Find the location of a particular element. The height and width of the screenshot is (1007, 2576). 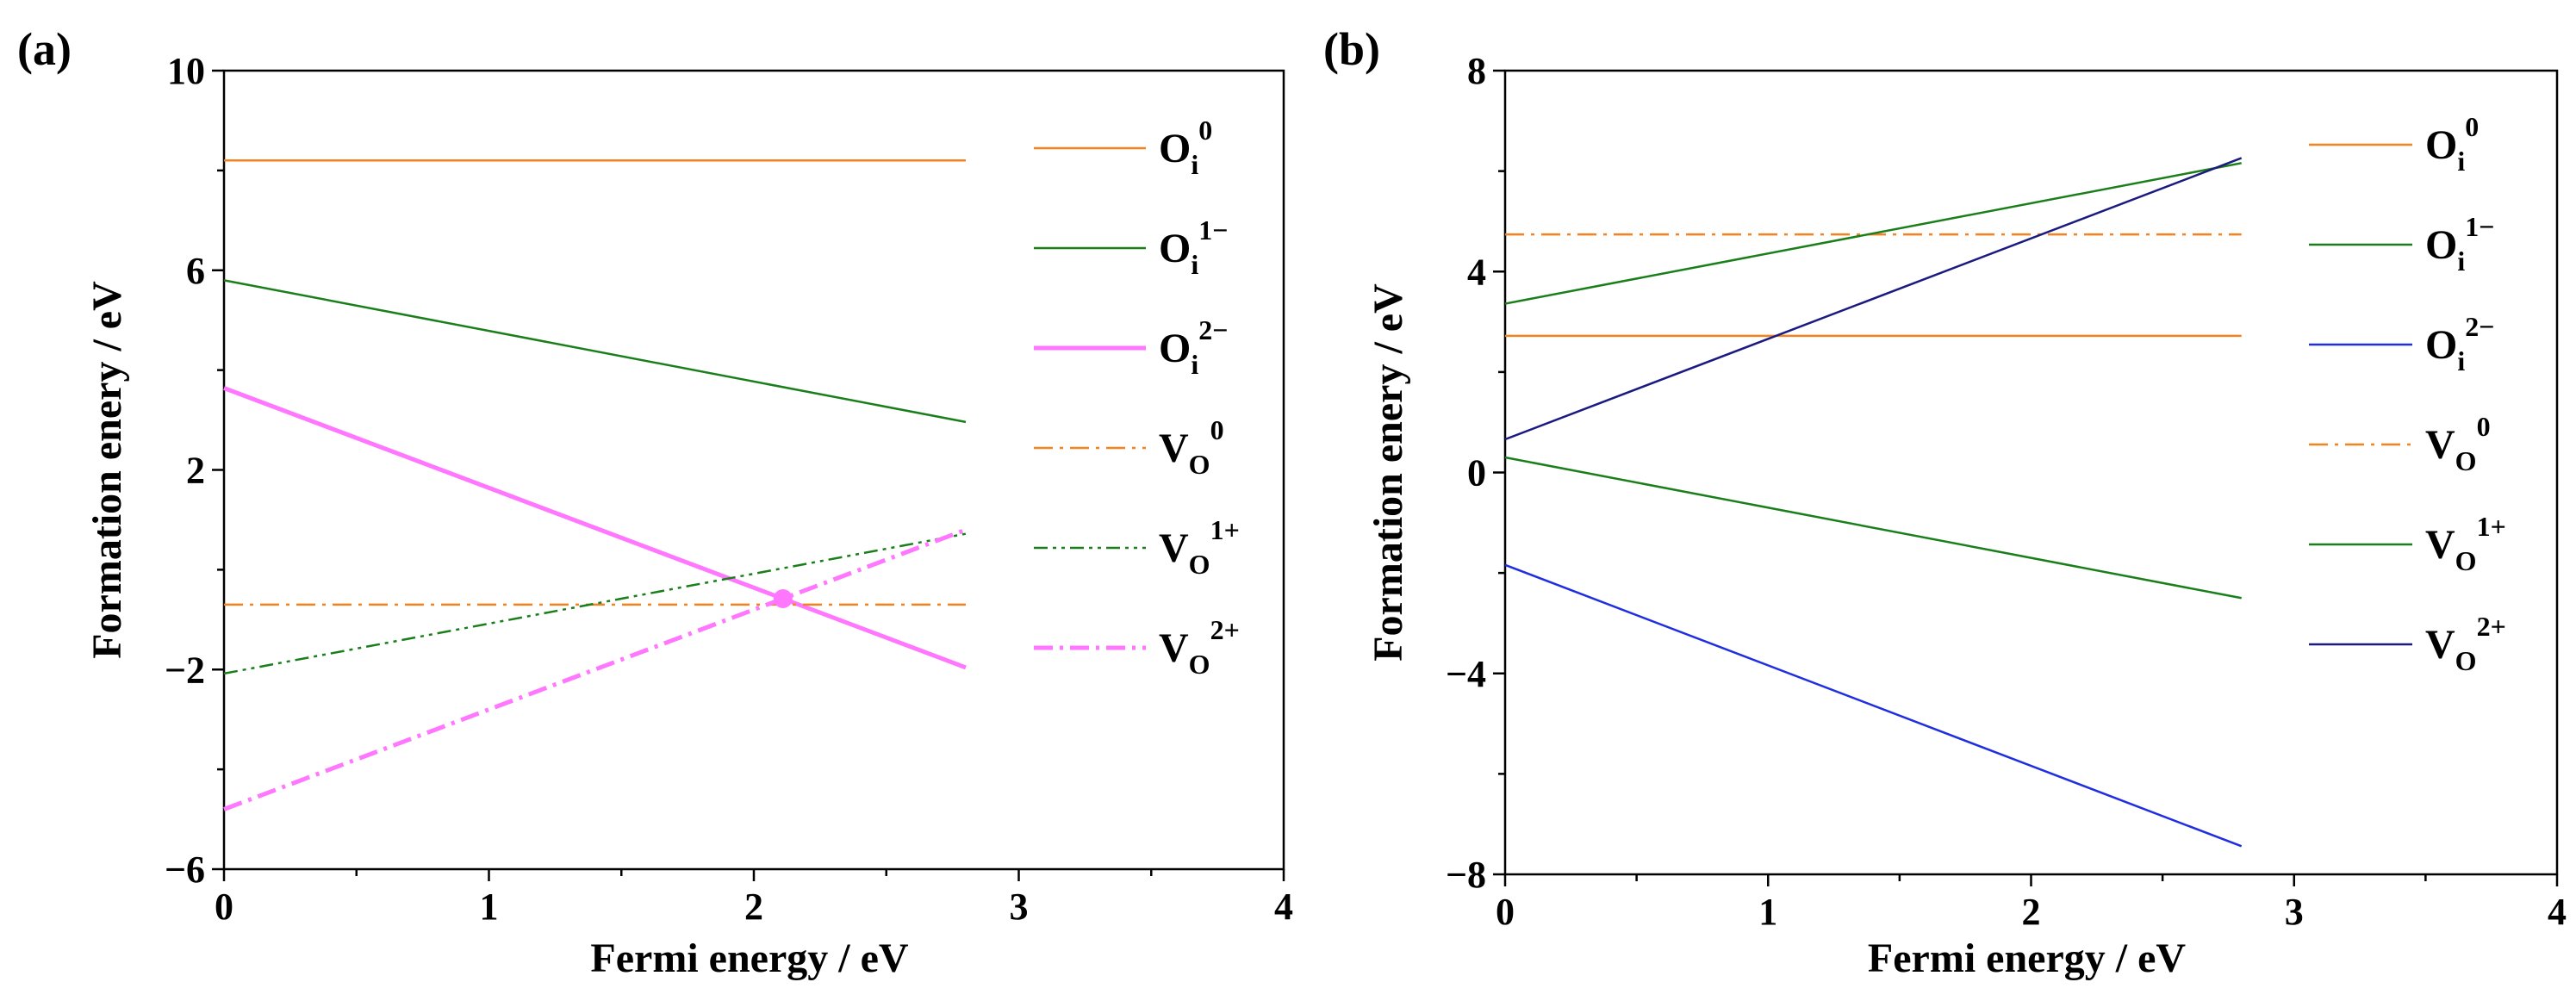

series-line-VO1+ is located at coordinates (1873, 234).